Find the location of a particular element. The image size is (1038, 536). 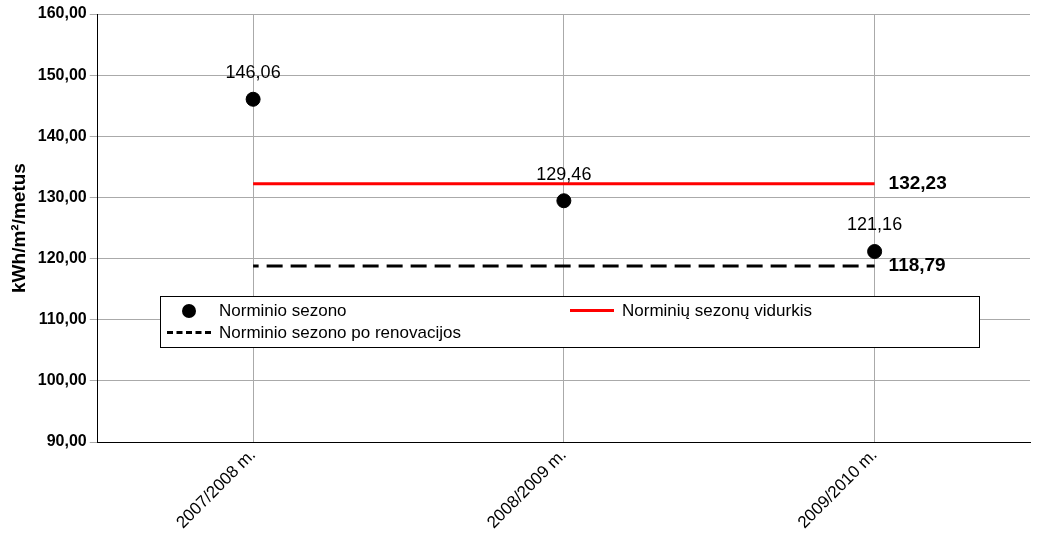

y-tick-label: 110,00 is located at coordinates (62, 319).